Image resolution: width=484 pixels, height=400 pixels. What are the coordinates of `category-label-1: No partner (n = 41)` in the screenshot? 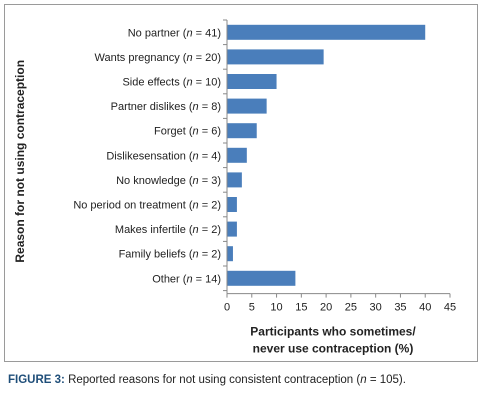 It's located at (174, 33).